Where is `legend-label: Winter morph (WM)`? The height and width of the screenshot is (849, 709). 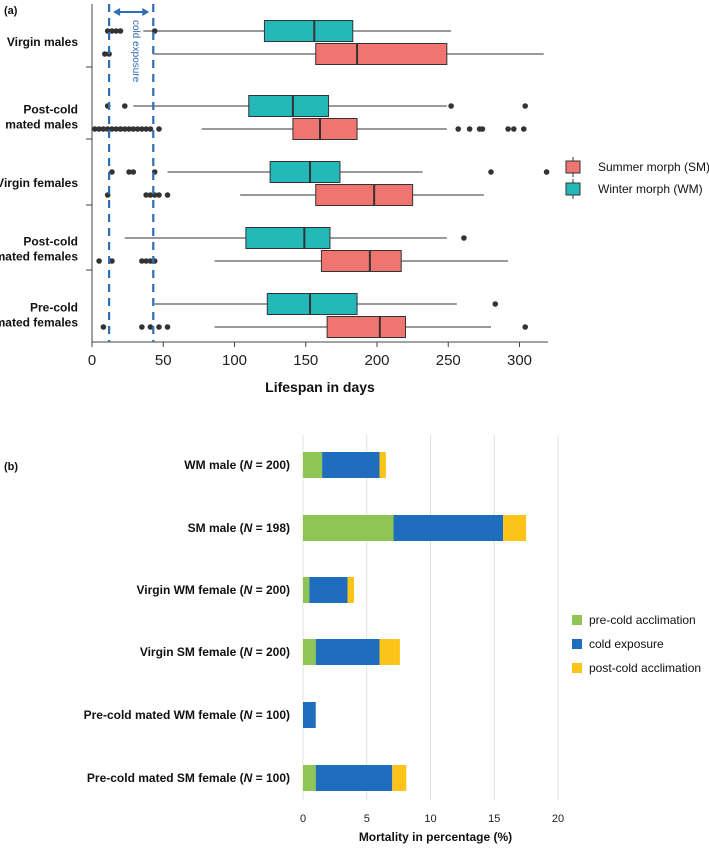 legend-label: Winter morph (WM) is located at coordinates (650, 189).